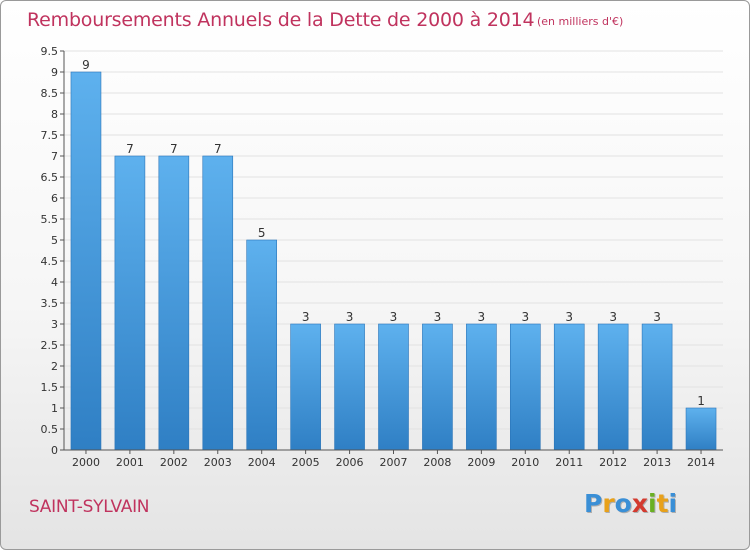  Describe the element at coordinates (50, 135) in the screenshot. I see `y-tick-label: 7.5` at that location.